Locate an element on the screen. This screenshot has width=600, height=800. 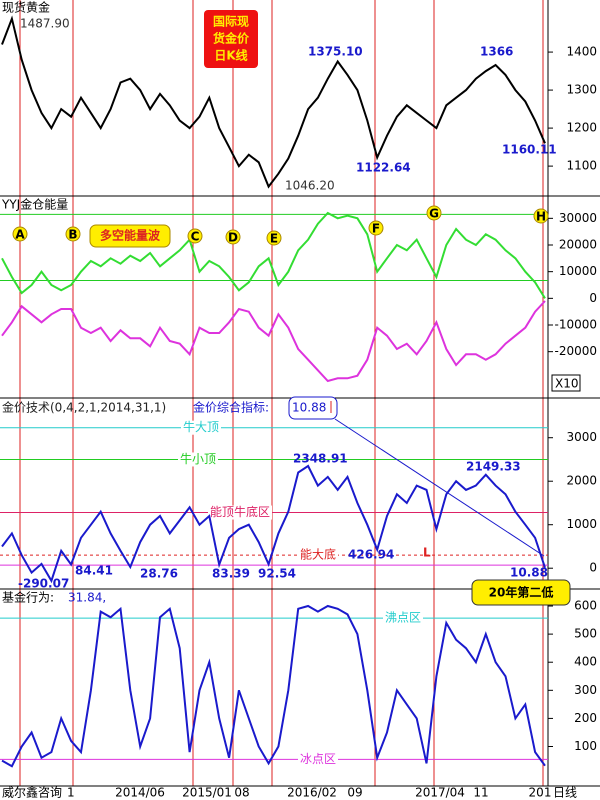
marker-label: C is located at coordinates (195, 237).